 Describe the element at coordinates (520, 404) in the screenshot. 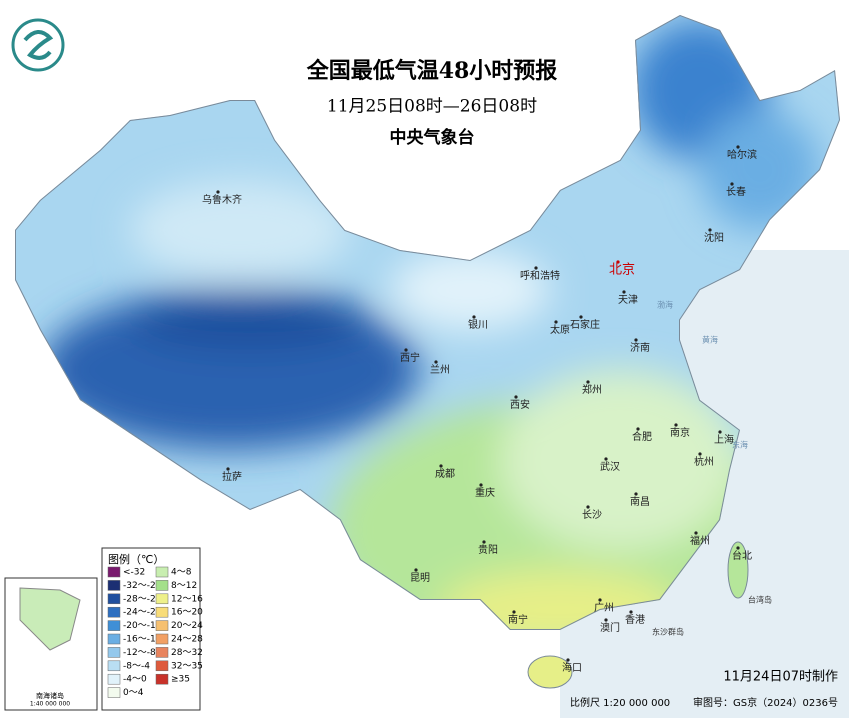

I see `city-label: 西安` at that location.